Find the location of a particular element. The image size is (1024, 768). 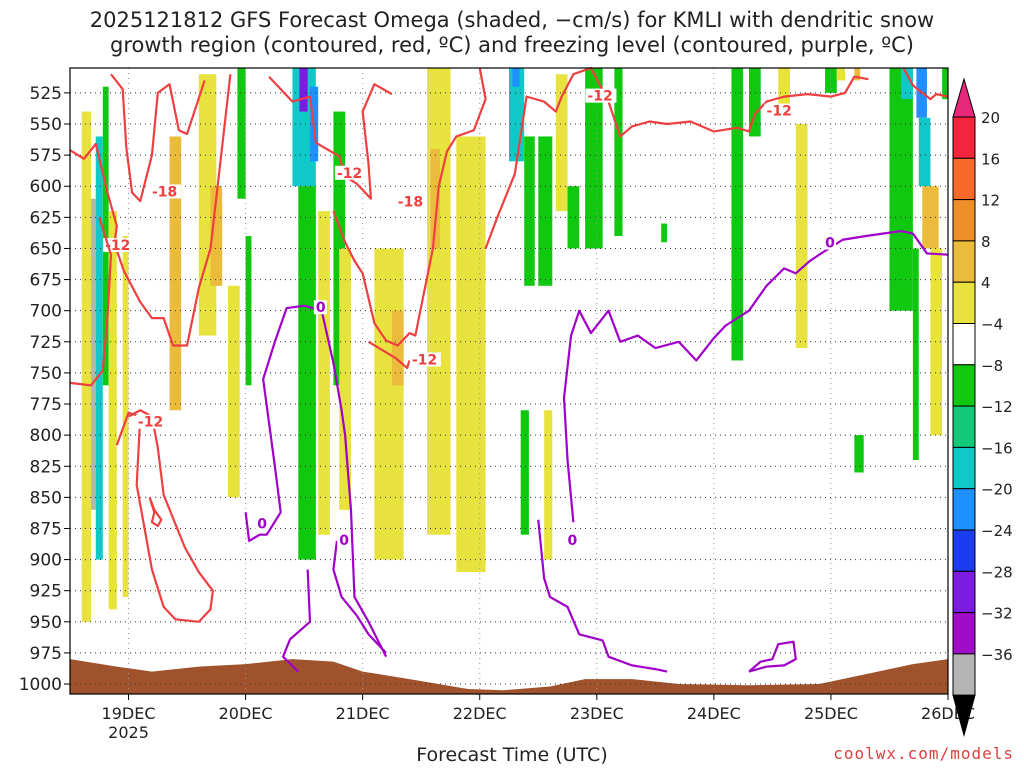

terrain-fill is located at coordinates (509, 676).